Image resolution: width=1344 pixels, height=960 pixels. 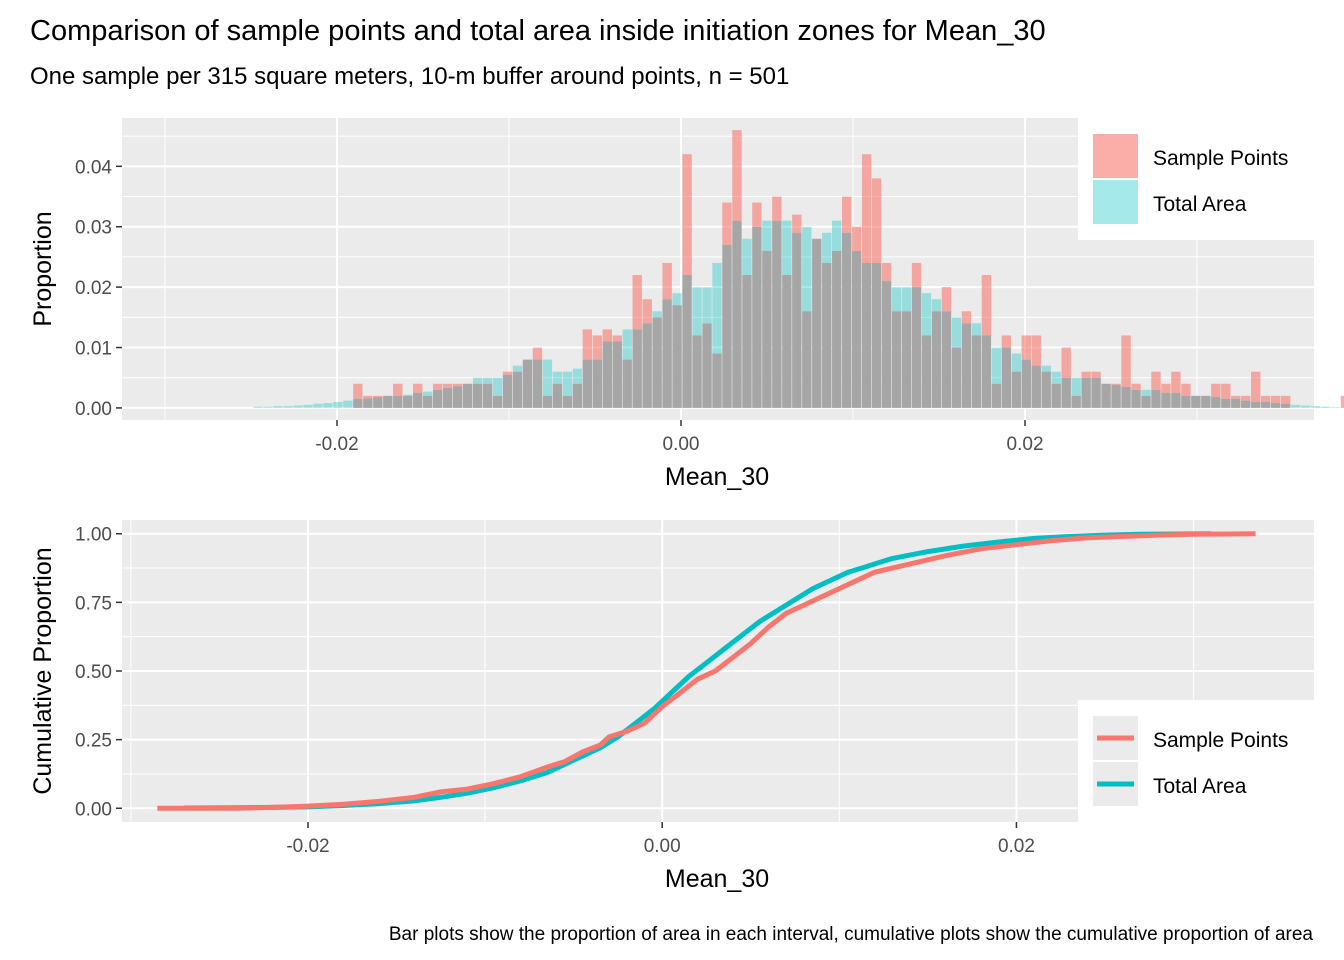 What do you see at coordinates (93, 809) in the screenshot?
I see `cumulative-y-tick-label: 0.00` at bounding box center [93, 809].